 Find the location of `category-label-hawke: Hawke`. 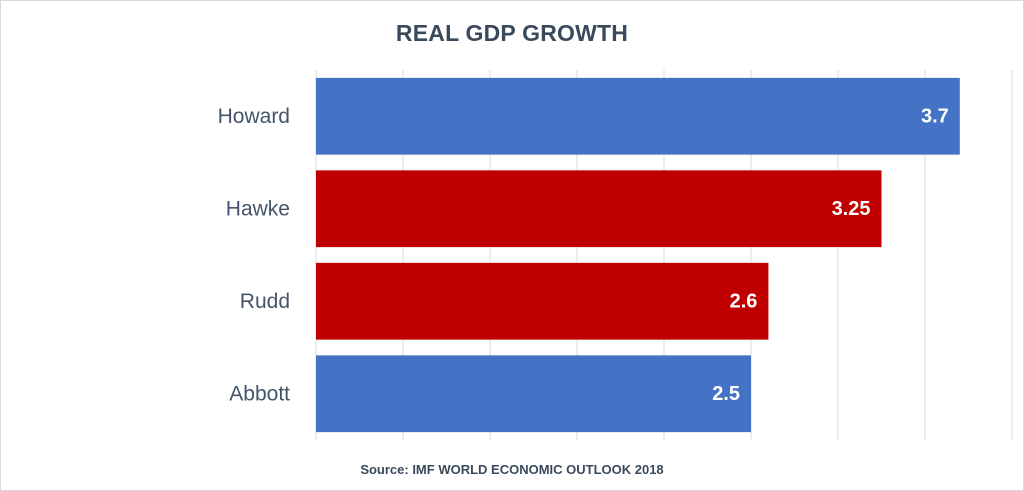

category-label-hawke: Hawke is located at coordinates (258, 208).